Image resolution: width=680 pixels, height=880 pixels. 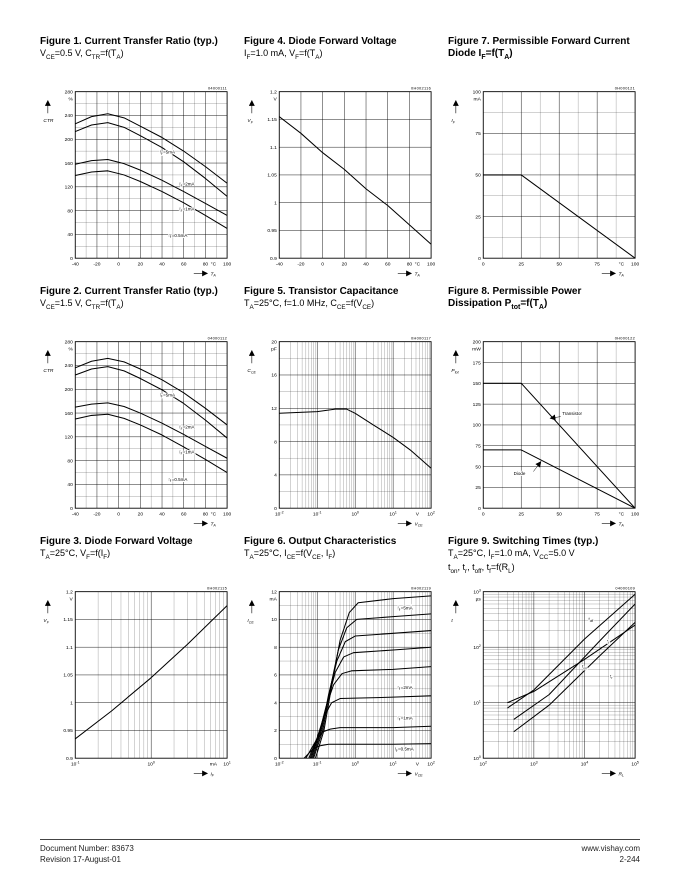 What do you see at coordinates (597, 647) in the screenshot?
I see `series-labels: toff tf ton tr` at bounding box center [597, 647].